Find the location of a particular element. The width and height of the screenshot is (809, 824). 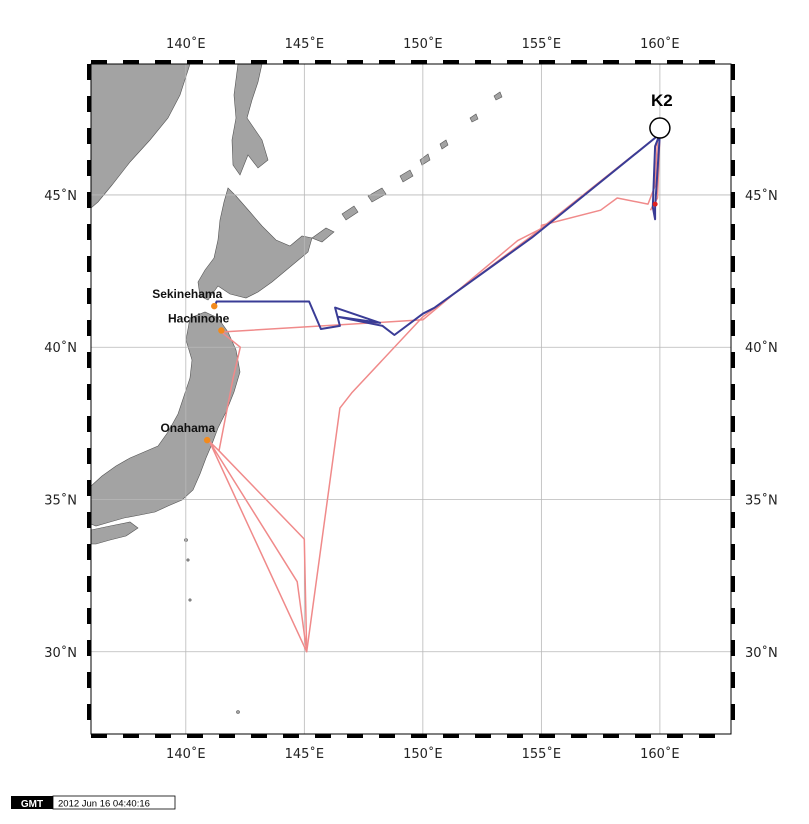

lat-label-right: 30˚N is located at coordinates (761, 653).